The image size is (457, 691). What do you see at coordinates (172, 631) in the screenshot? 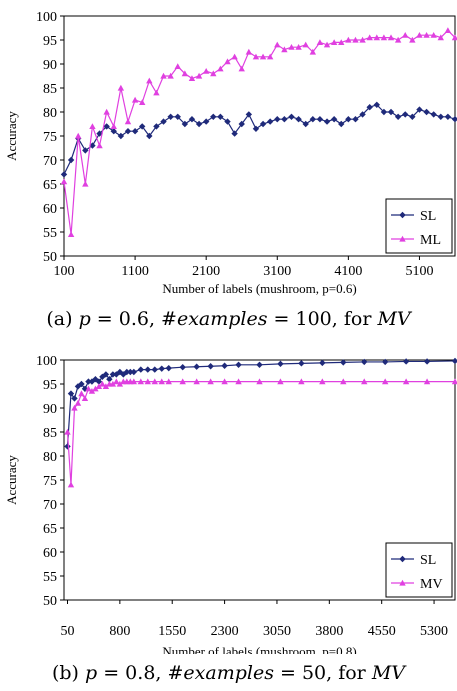
I see `x-tick-label-b-2: 1550` at bounding box center [172, 631].